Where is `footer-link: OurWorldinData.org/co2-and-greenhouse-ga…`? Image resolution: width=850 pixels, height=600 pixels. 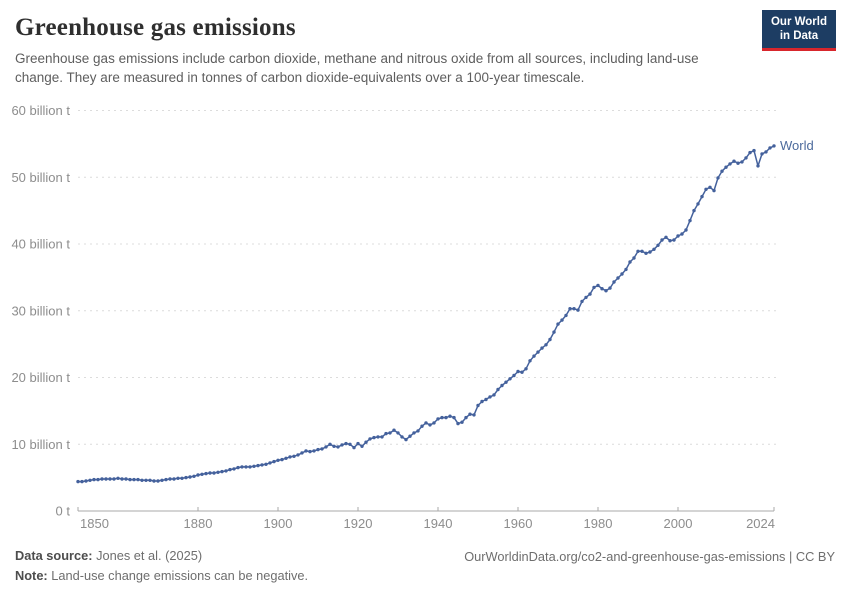
footer-link: OurWorldinData.org/co2-and-greenhouse-ga… is located at coordinates (649, 556).